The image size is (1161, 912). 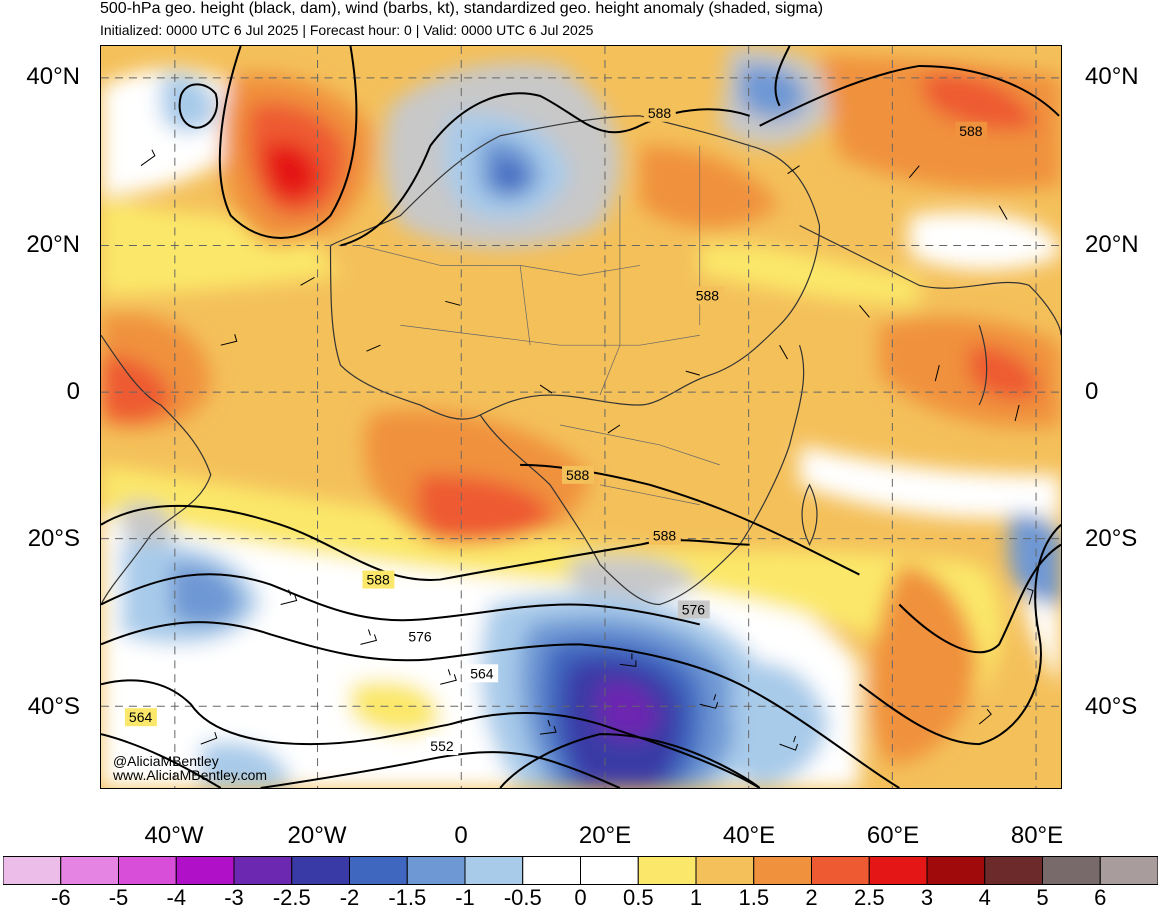 What do you see at coordinates (291, 897) in the screenshot?
I see `colorbar-tick-label: -2.5` at bounding box center [291, 897].